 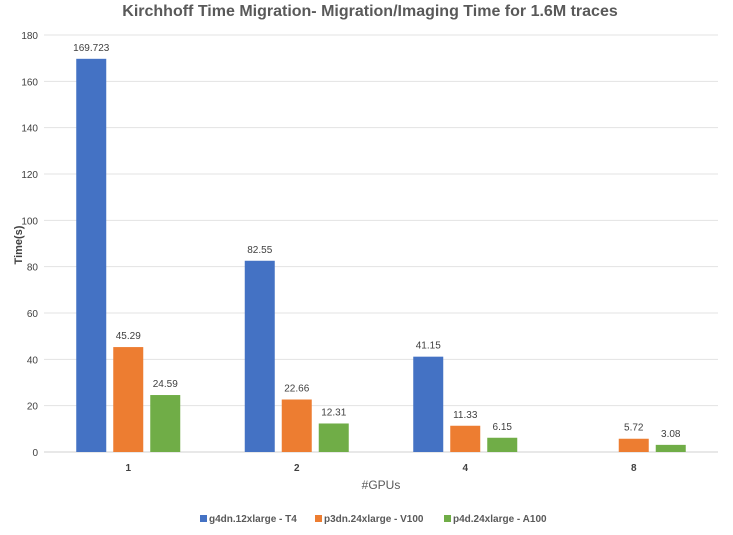 What do you see at coordinates (296, 389) in the screenshot?
I see `data-label: 22.66` at bounding box center [296, 389].